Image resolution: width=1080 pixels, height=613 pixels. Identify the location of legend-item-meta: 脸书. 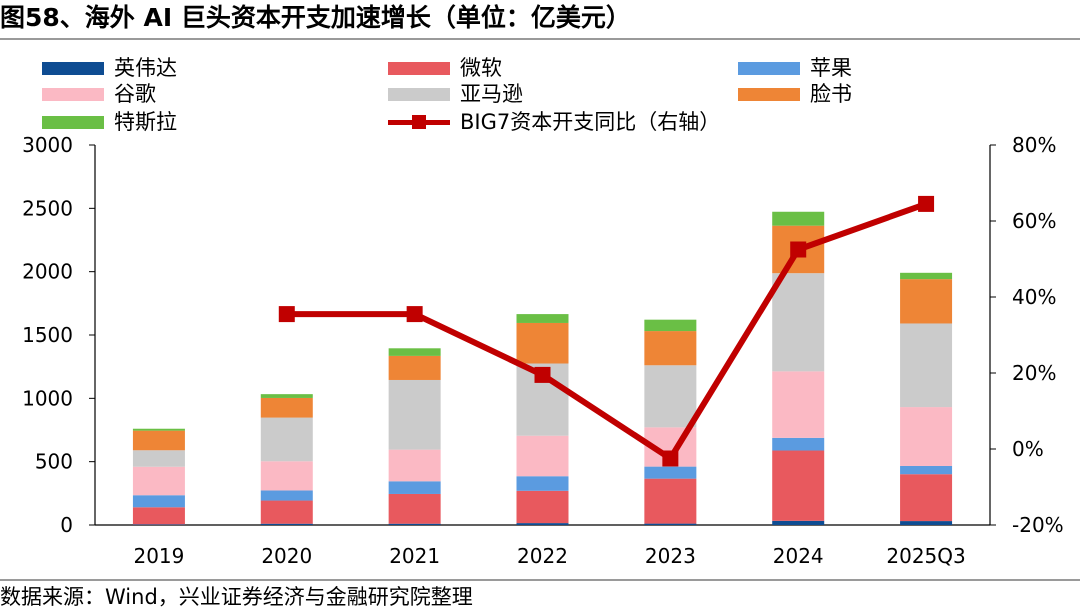
(795, 94).